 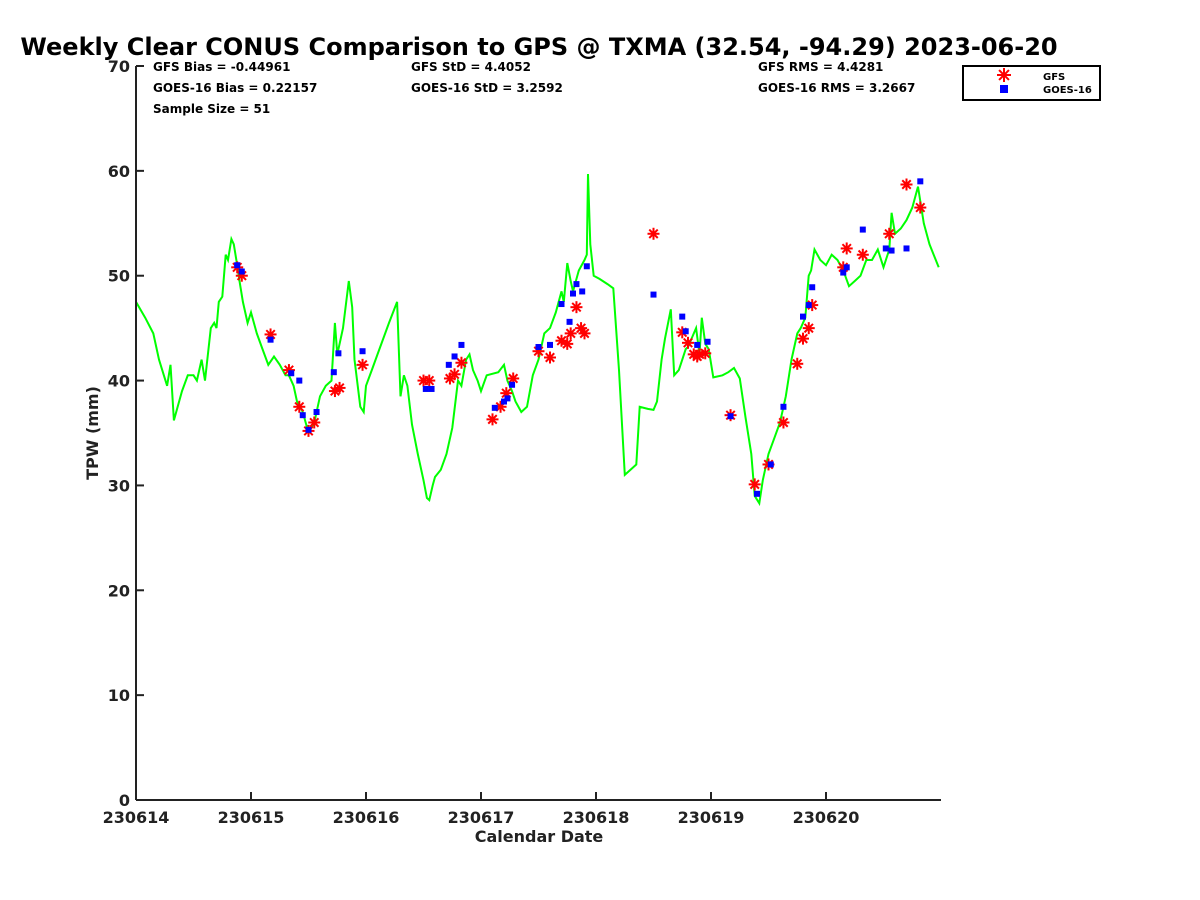 I want to click on x-tick-label-4: 230618, so click(x=596, y=817).